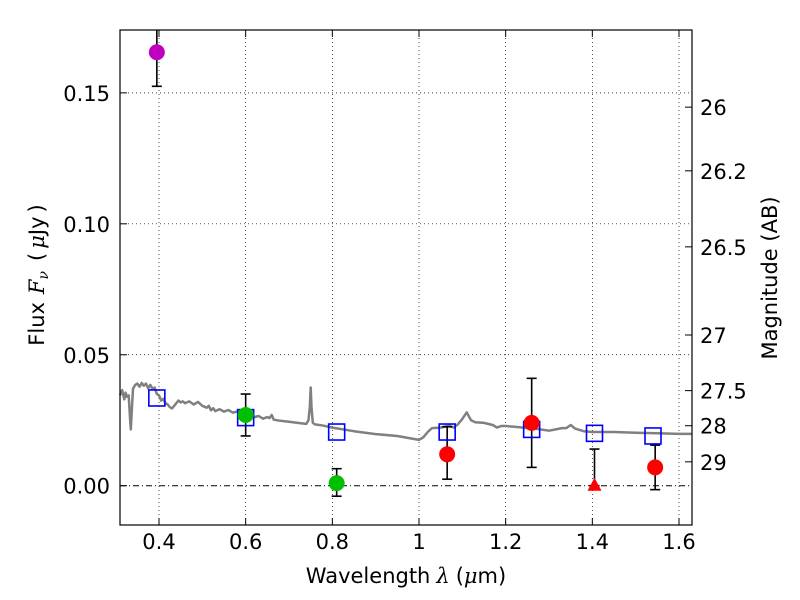 This screenshot has height=600, width=800. Describe the element at coordinates (37, 208) in the screenshot. I see `y-title-unit-close: )` at that location.